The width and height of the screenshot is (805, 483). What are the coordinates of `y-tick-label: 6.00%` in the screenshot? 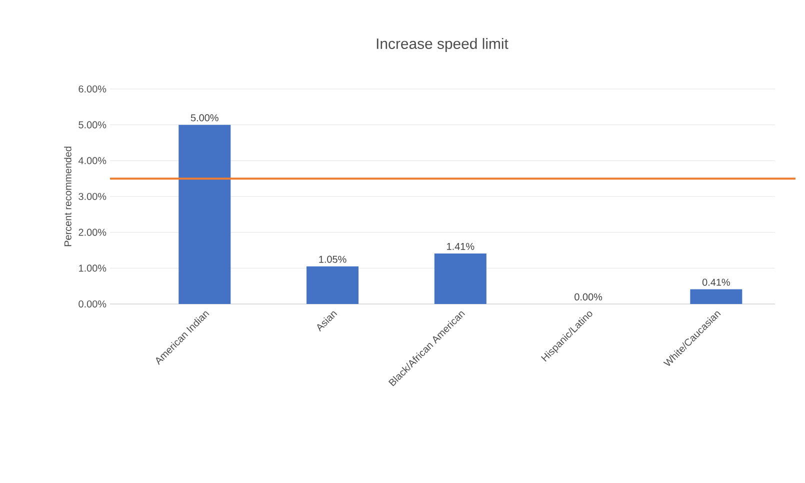 It's located at (92, 89).